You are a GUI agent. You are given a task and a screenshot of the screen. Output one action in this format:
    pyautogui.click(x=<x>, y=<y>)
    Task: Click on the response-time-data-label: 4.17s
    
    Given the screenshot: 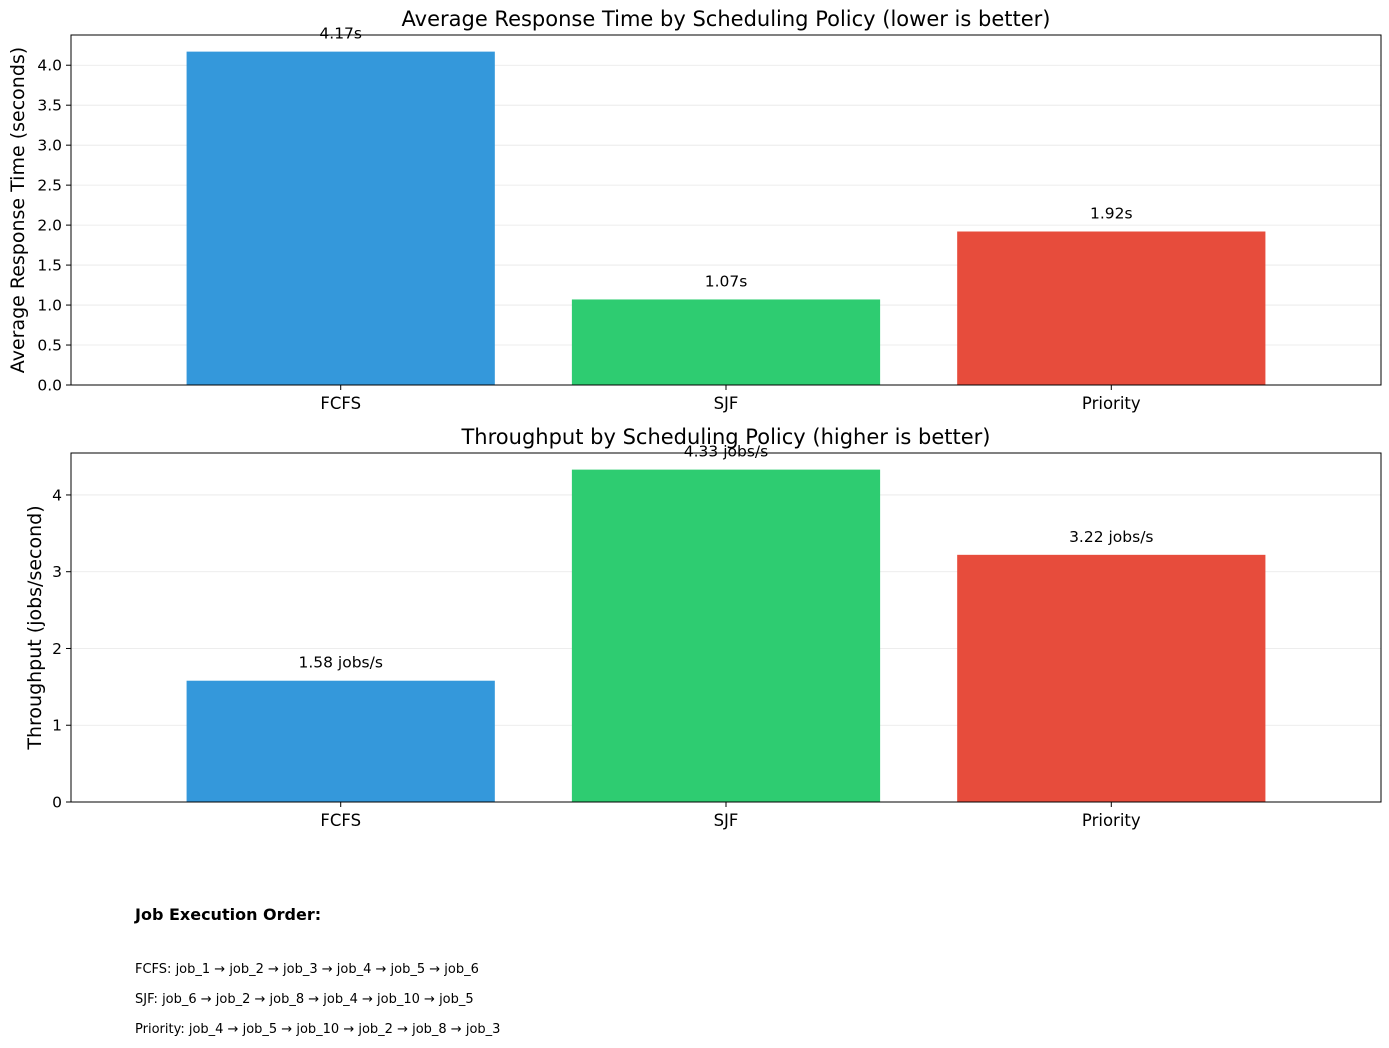 What is the action you would take?
    pyautogui.click(x=340, y=34)
    